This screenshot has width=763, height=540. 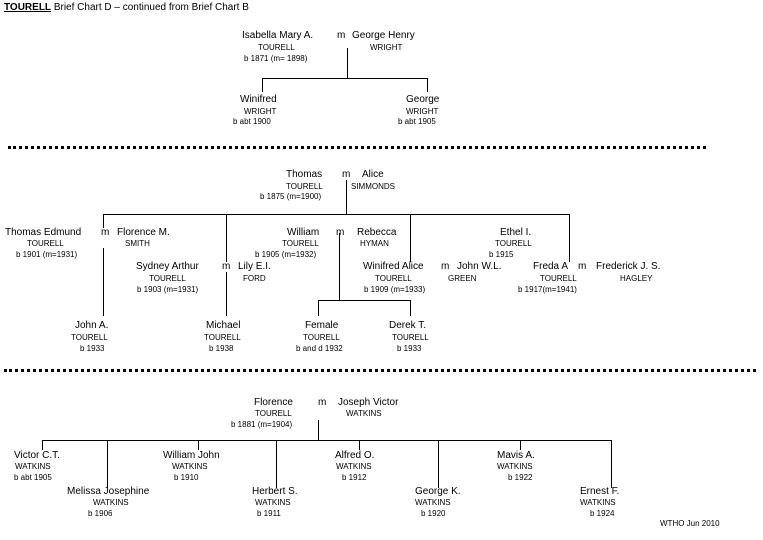 What do you see at coordinates (254, 278) in the screenshot?
I see `person-surname: FORD` at bounding box center [254, 278].